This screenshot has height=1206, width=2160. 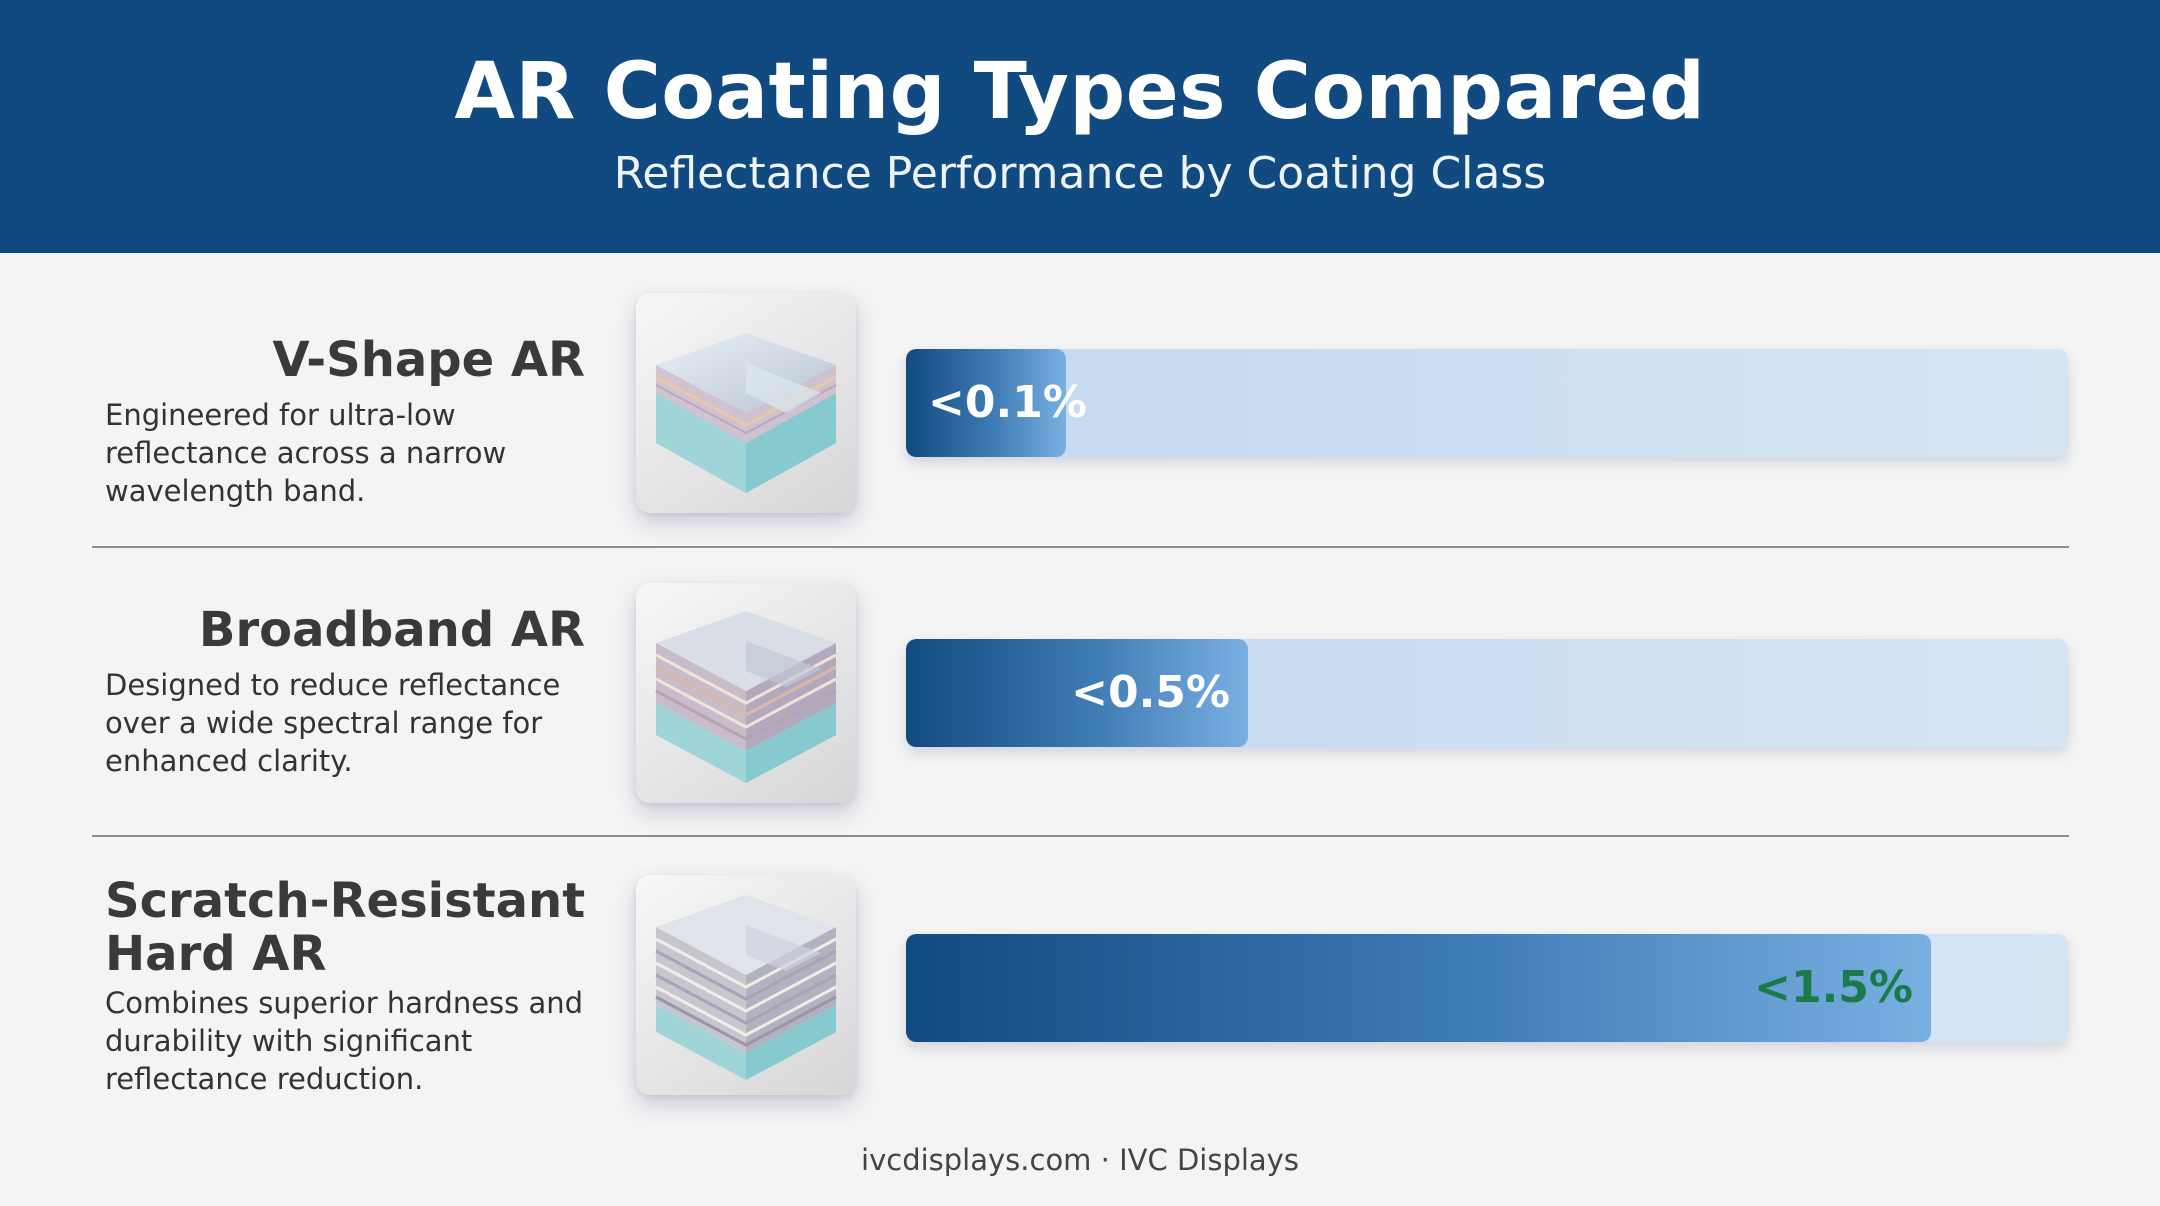 I want to click on reflectance-bar-label: <0.1%, so click(x=1007, y=402).